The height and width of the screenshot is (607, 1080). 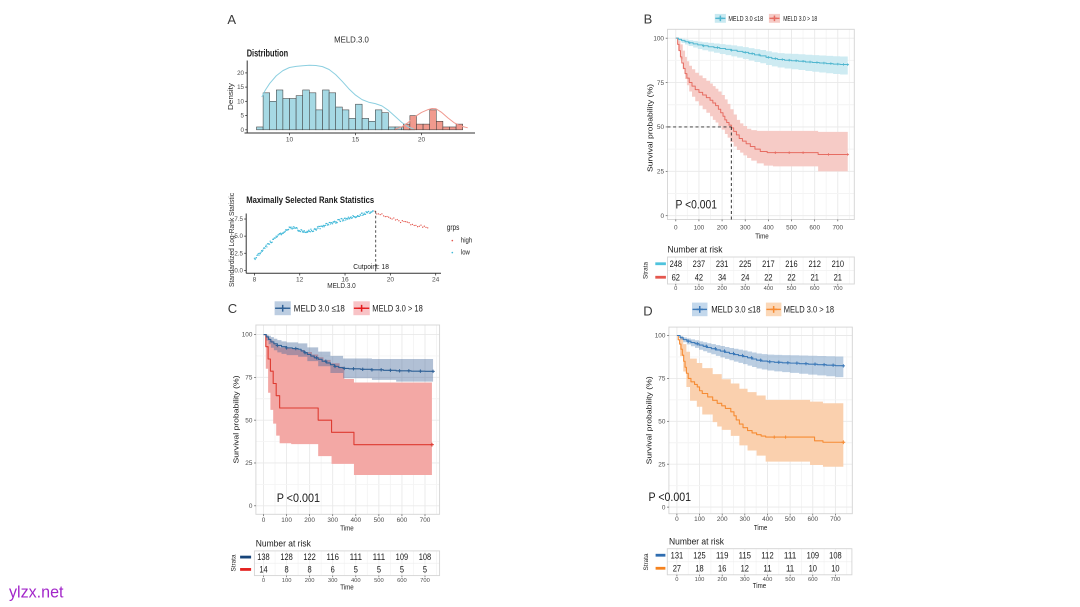 I want to click on svg-text: 34, so click(x=722, y=276).